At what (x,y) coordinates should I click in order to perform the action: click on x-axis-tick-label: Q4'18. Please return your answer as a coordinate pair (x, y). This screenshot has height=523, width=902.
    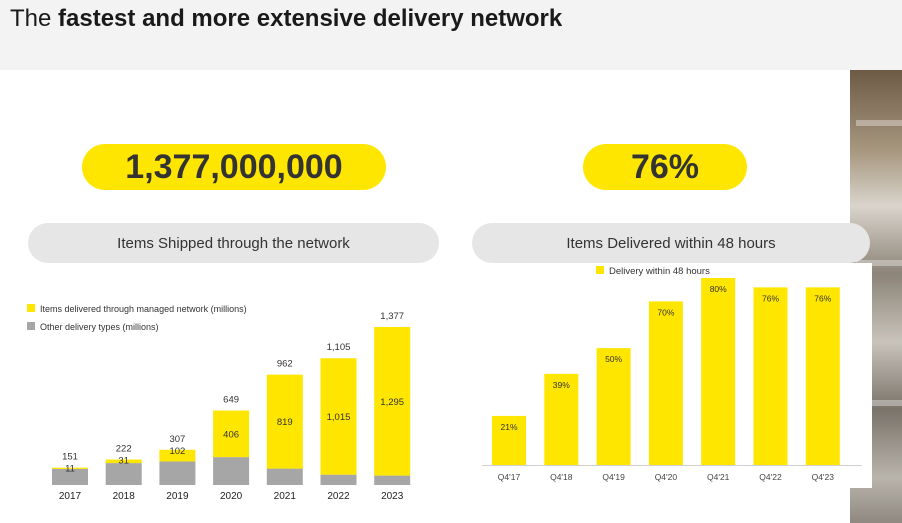
    Looking at the image, I should click on (561, 477).